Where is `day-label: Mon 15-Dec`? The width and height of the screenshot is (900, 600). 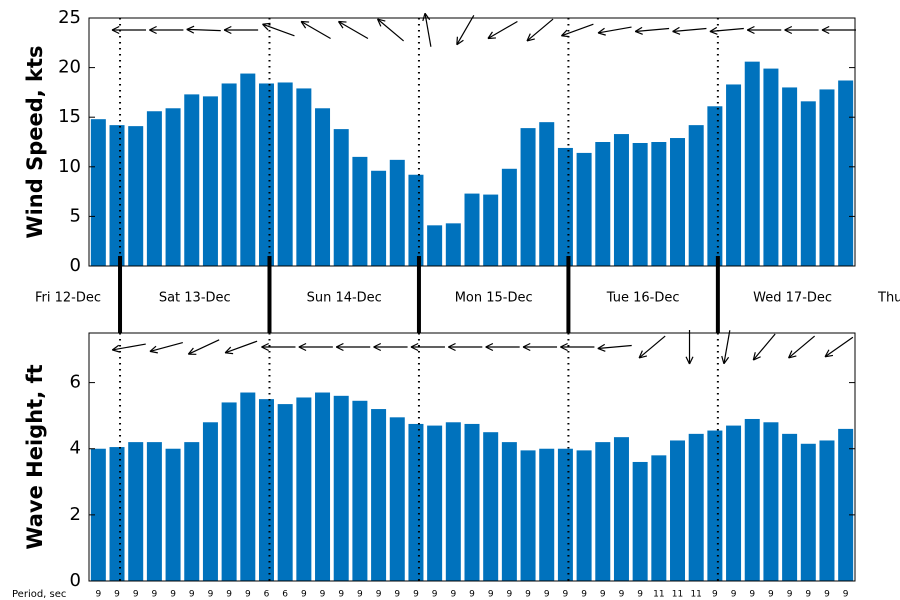
day-label: Mon 15-Dec is located at coordinates (494, 298).